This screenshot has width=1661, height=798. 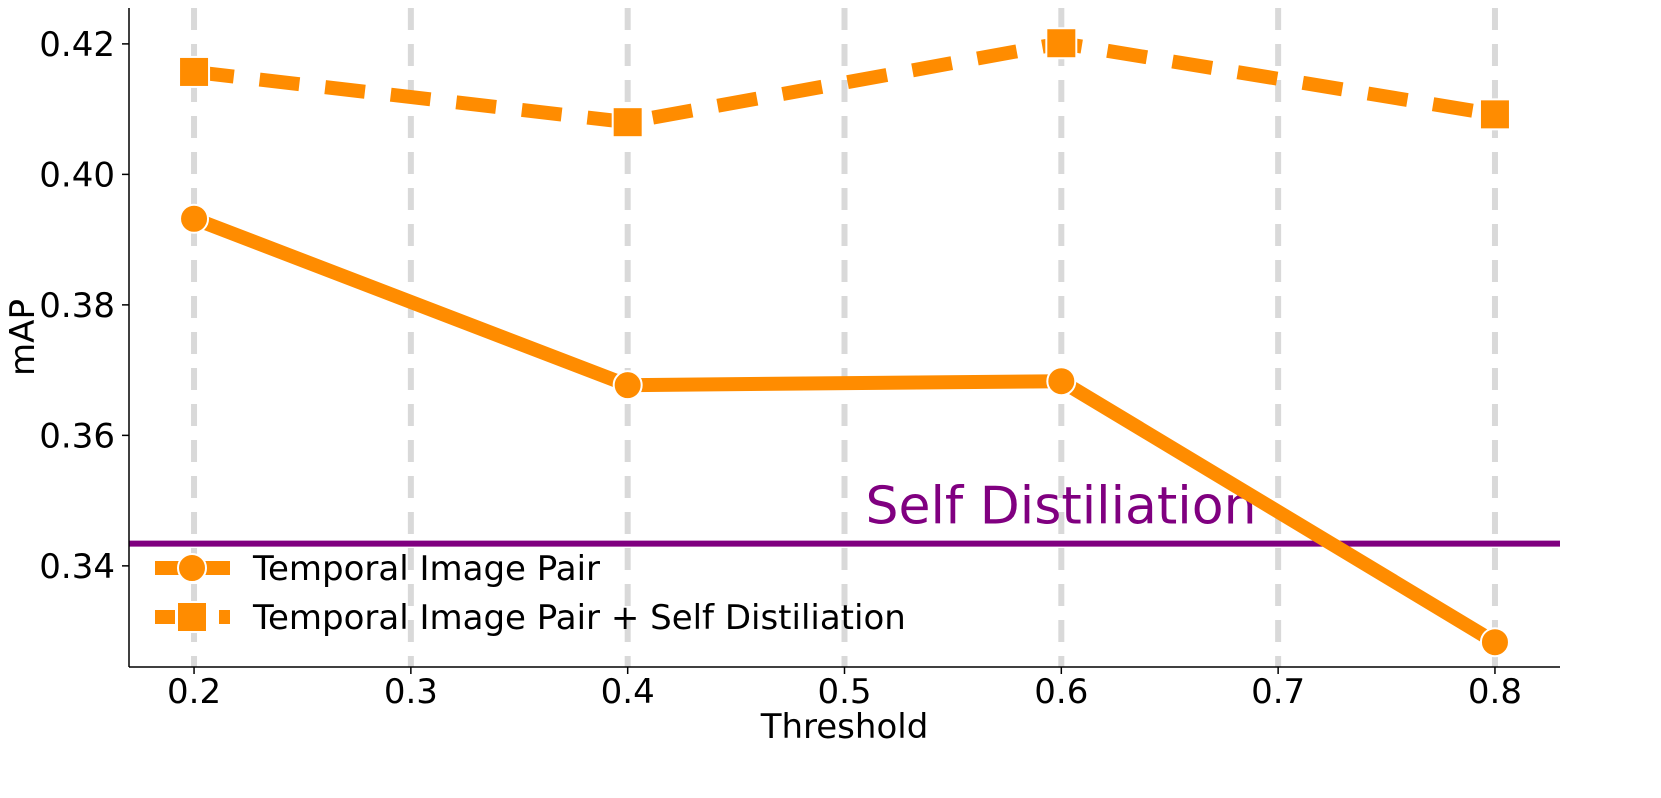 What do you see at coordinates (77, 306) in the screenshot?
I see `y-tick-label-2: 0.38` at bounding box center [77, 306].